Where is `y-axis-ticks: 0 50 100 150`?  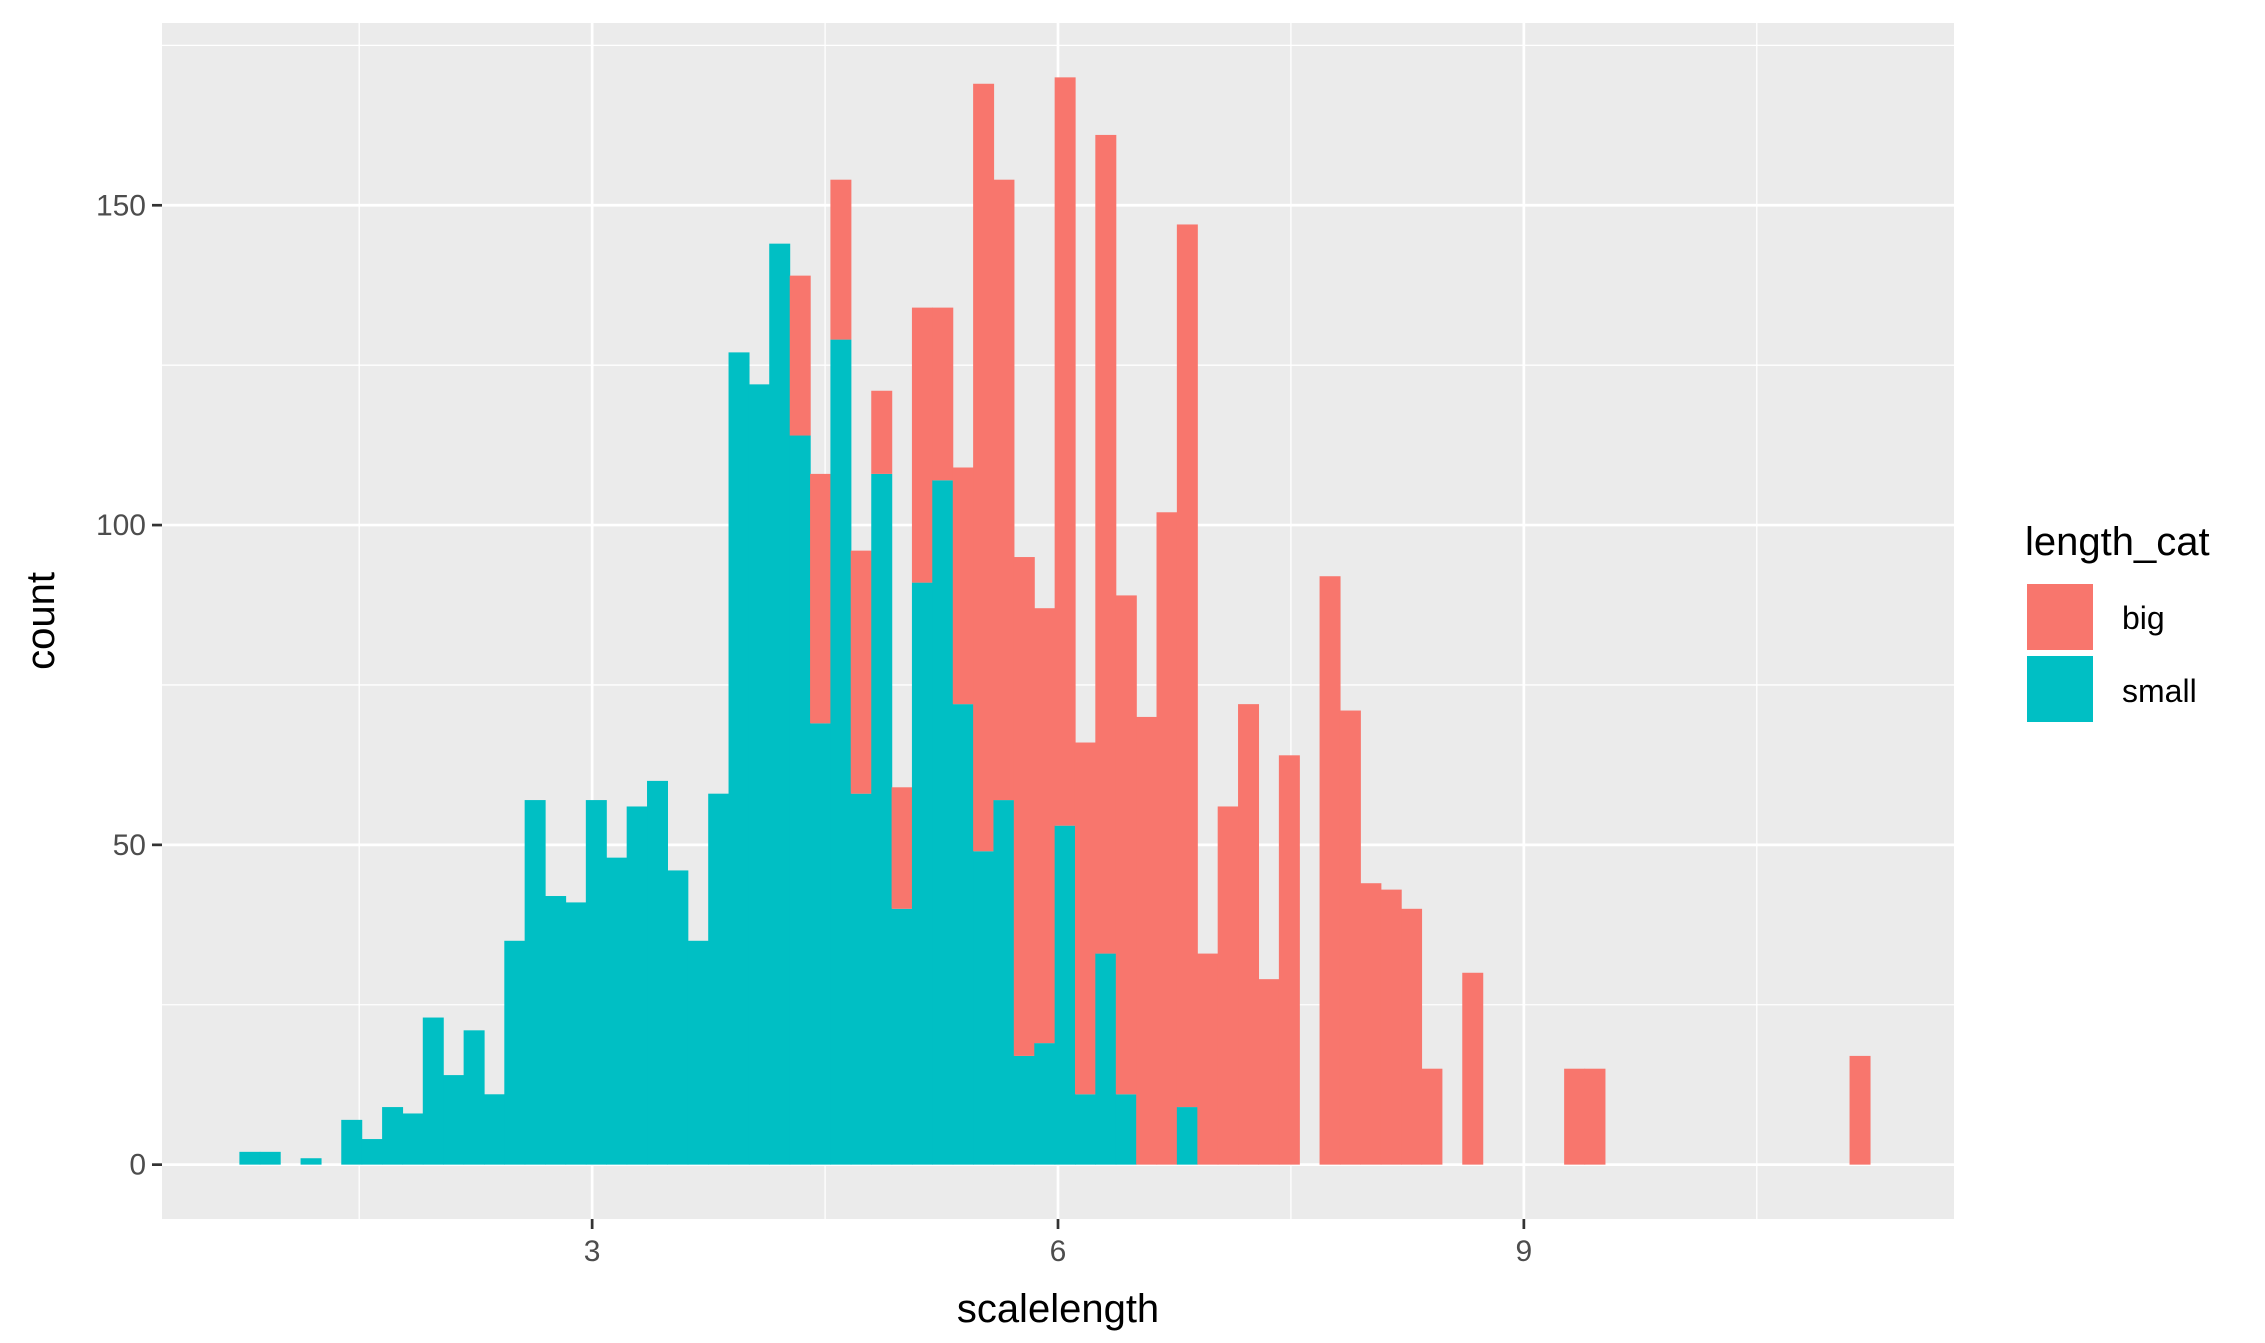 y-axis-ticks: 0 50 100 150 is located at coordinates (129, 685).